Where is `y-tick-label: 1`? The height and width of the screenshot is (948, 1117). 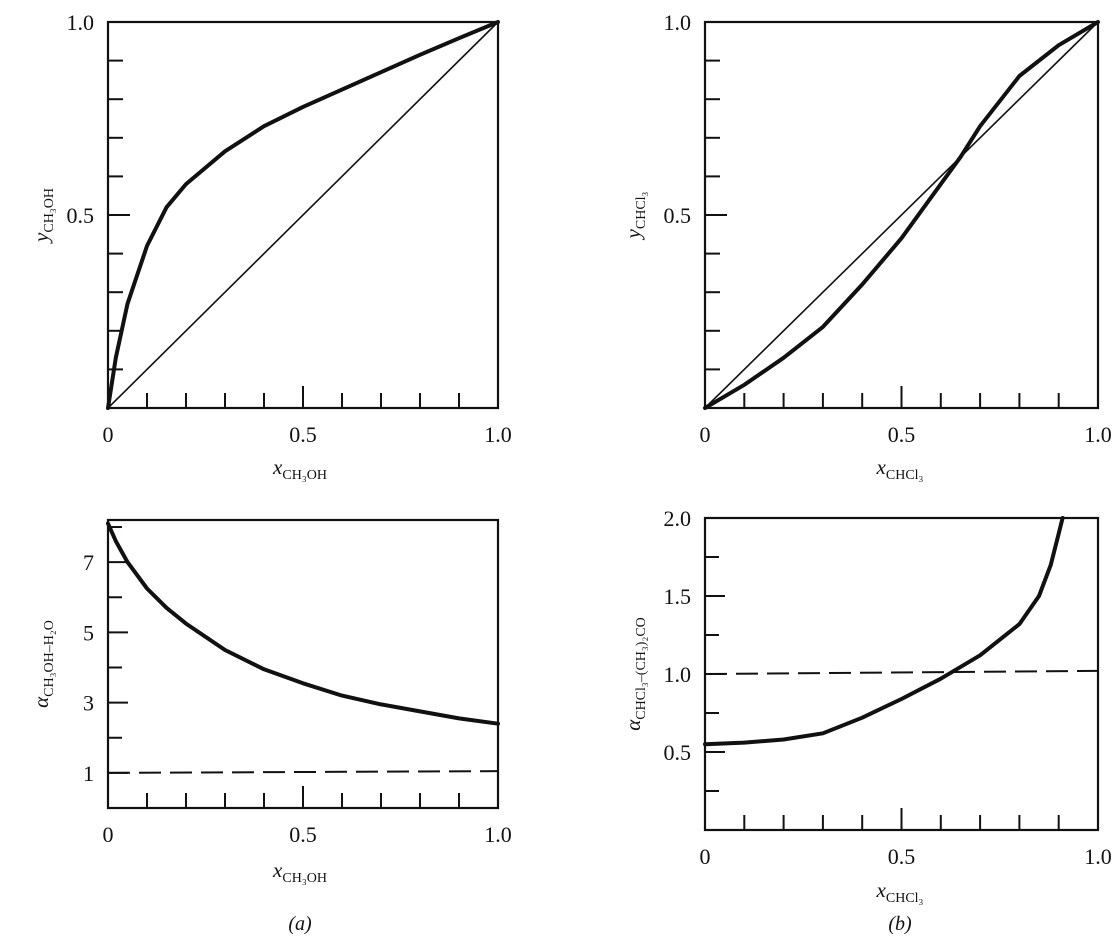
y-tick-label: 1 is located at coordinates (88, 773).